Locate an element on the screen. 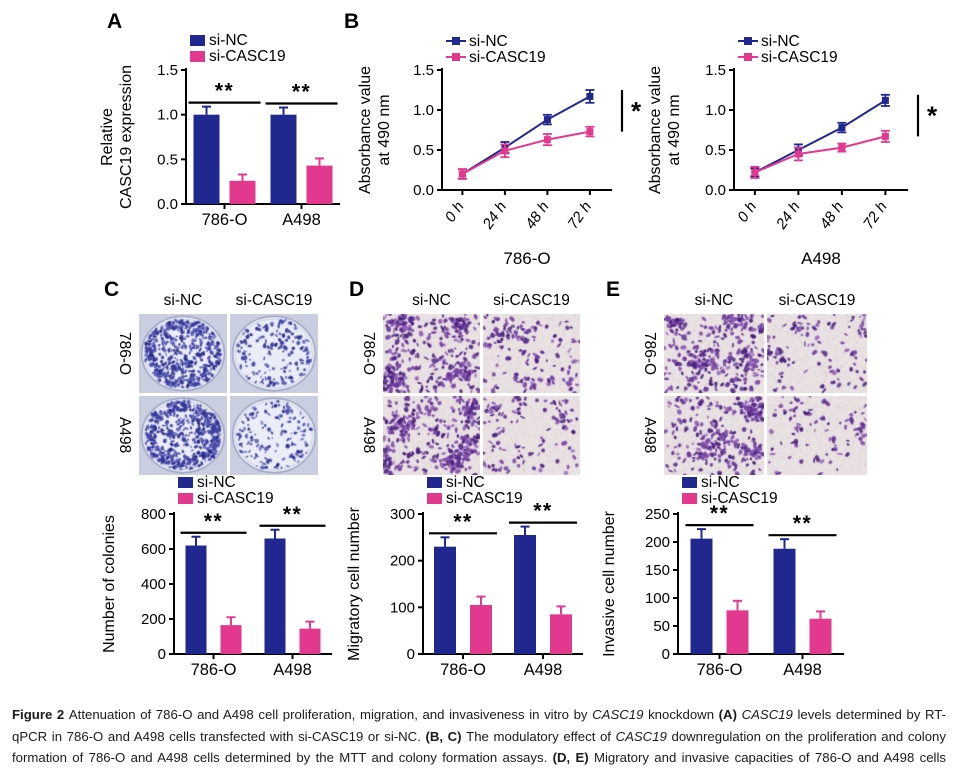 The width and height of the screenshot is (958, 772). svg-text: 400 is located at coordinates (153, 584).